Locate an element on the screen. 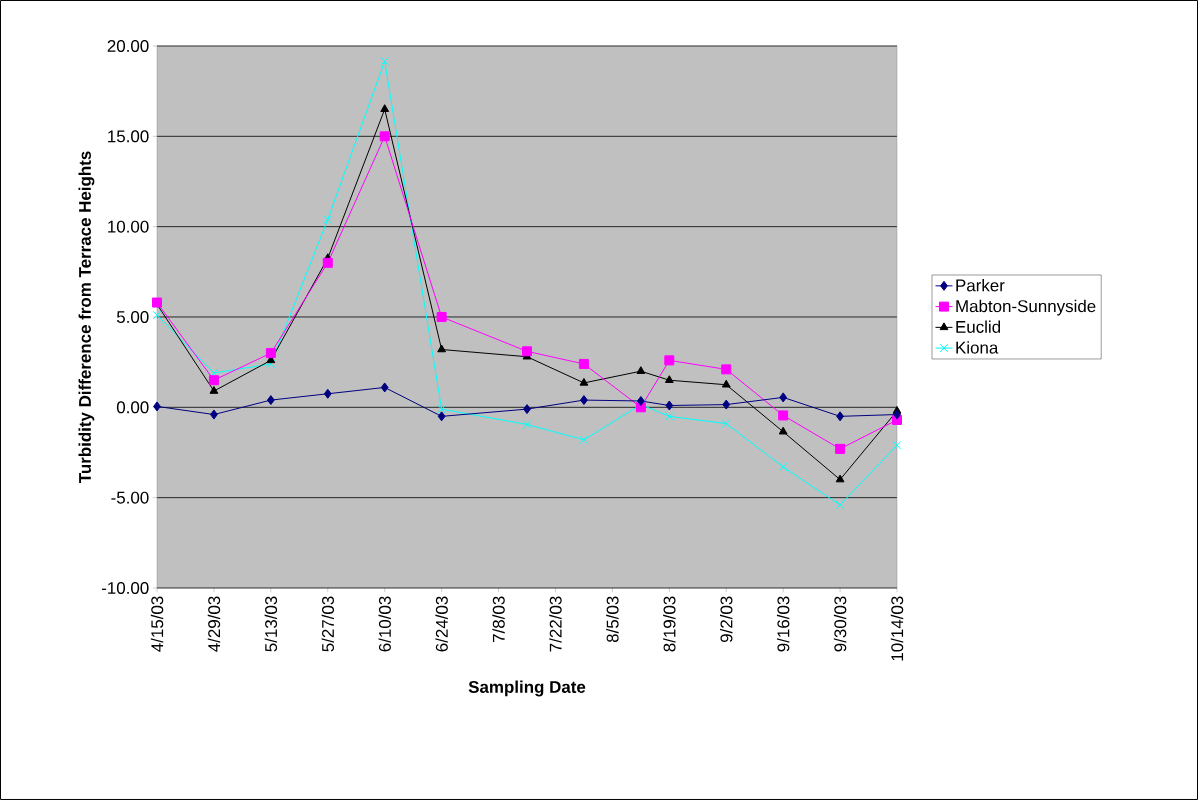 The width and height of the screenshot is (1198, 800). x-tick-label: 4/15/03 is located at coordinates (157, 624).